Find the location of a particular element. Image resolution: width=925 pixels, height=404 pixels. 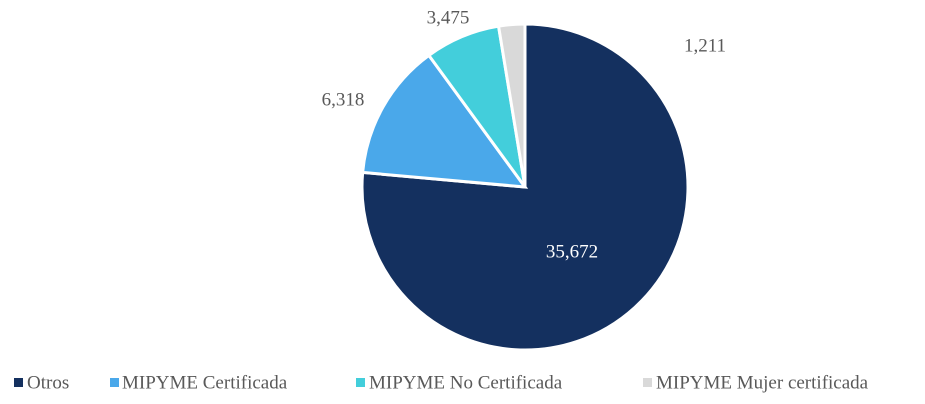

data-label: 1,211 is located at coordinates (705, 45).